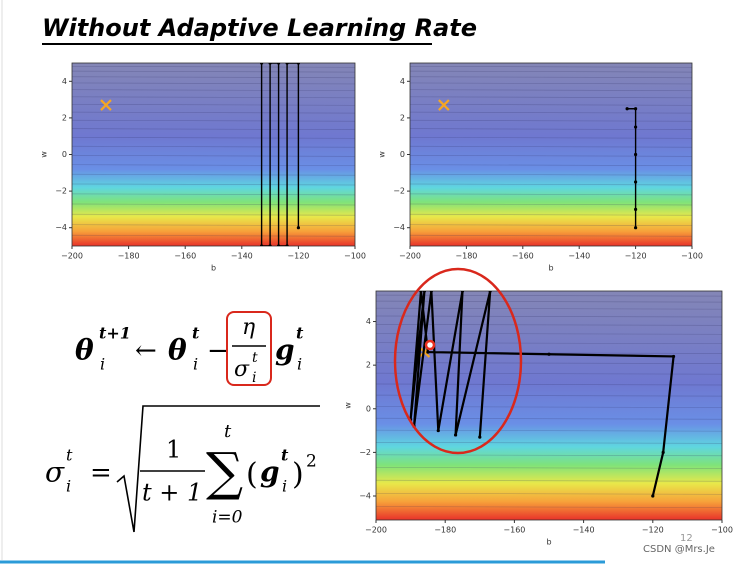  What do you see at coordinates (227, 518) in the screenshot?
I see `formula-part: i=0` at bounding box center [227, 518].